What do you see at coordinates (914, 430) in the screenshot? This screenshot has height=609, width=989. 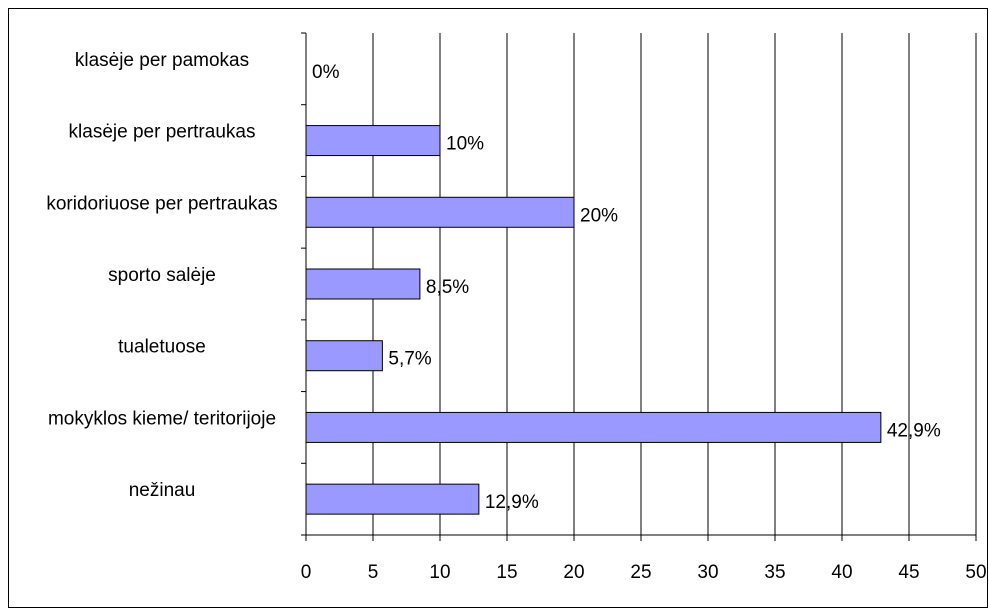 I see `value-label: 42,9%` at bounding box center [914, 430].